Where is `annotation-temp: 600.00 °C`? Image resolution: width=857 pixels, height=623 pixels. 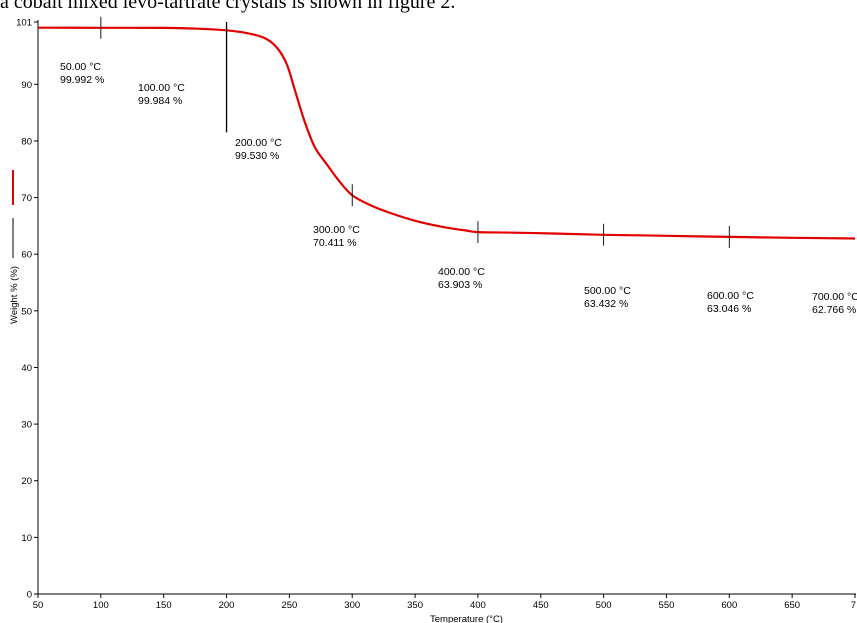 annotation-temp: 600.00 °C is located at coordinates (730, 296).